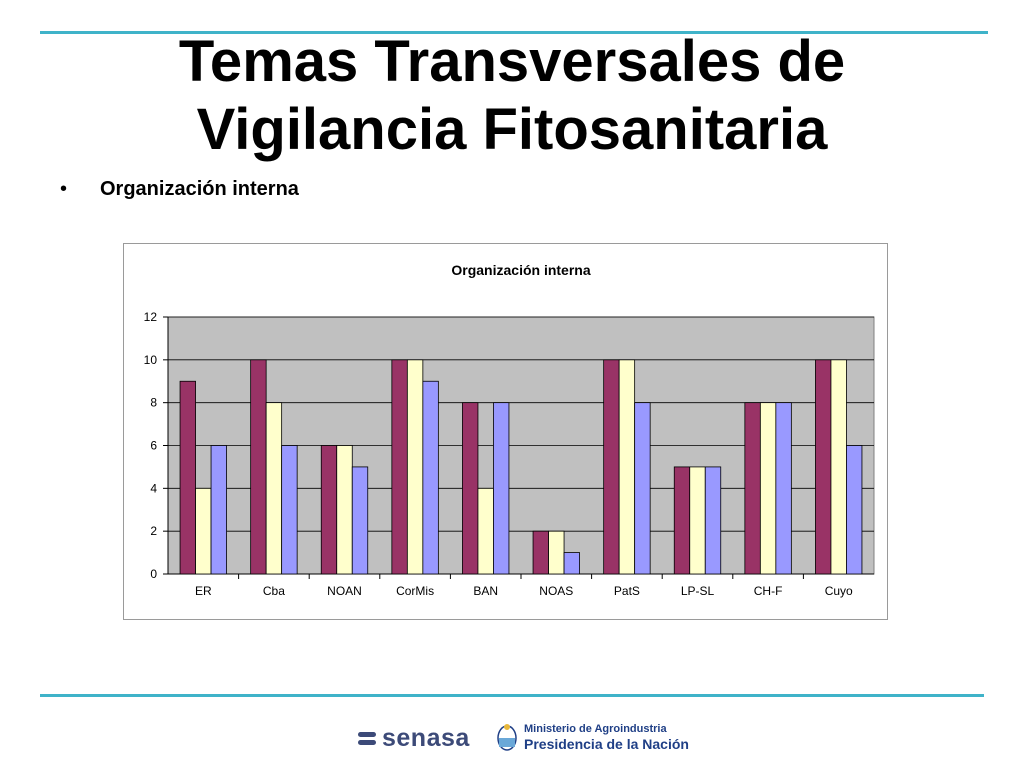  Describe the element at coordinates (556, 591) in the screenshot. I see `x-tick-label: NOAS` at that location.